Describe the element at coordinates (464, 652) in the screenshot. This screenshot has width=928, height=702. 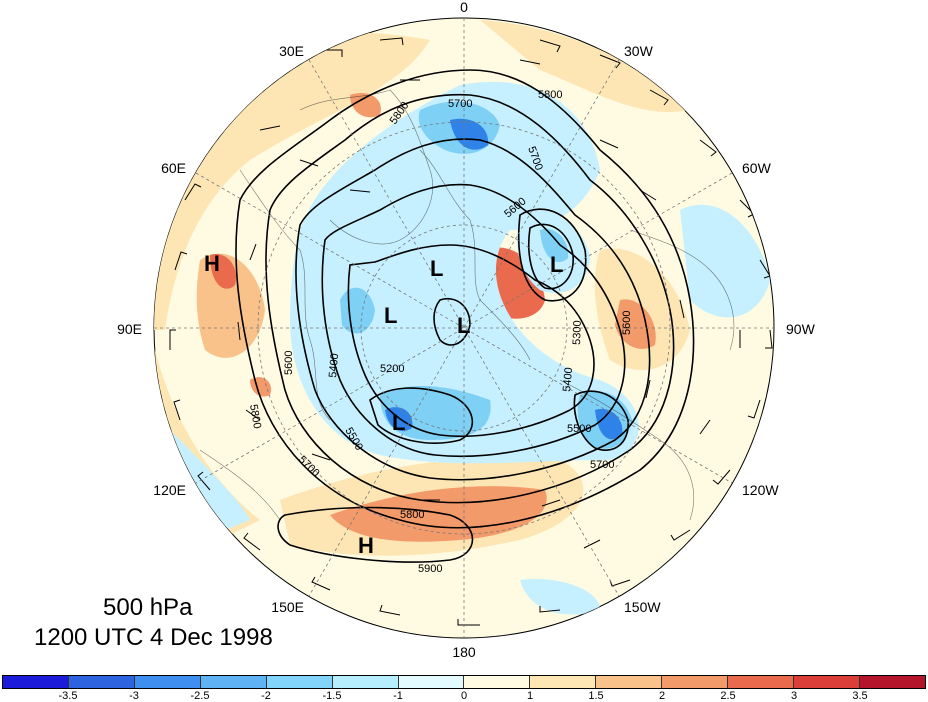
I see `lon-label: 180` at that location.